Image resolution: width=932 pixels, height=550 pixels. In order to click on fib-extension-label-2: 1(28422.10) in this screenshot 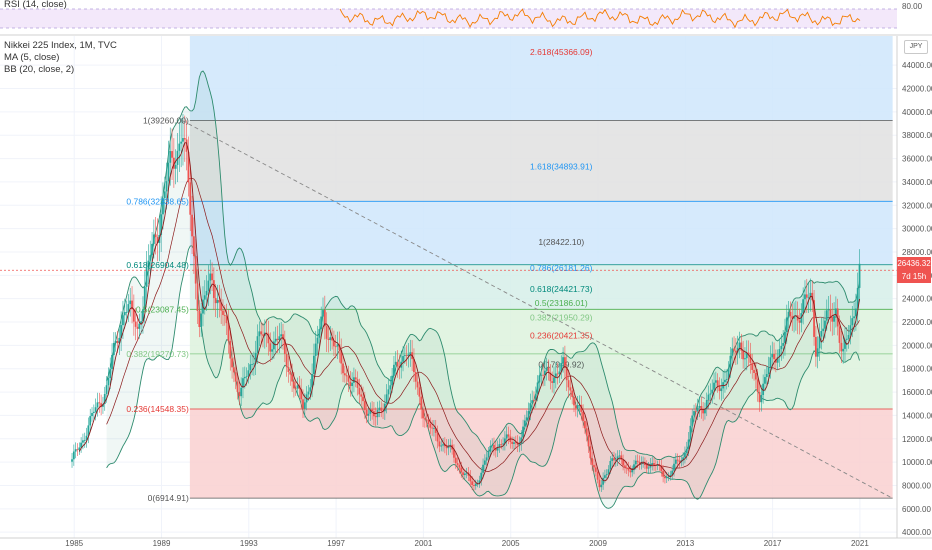, I will do `click(561, 242)`.